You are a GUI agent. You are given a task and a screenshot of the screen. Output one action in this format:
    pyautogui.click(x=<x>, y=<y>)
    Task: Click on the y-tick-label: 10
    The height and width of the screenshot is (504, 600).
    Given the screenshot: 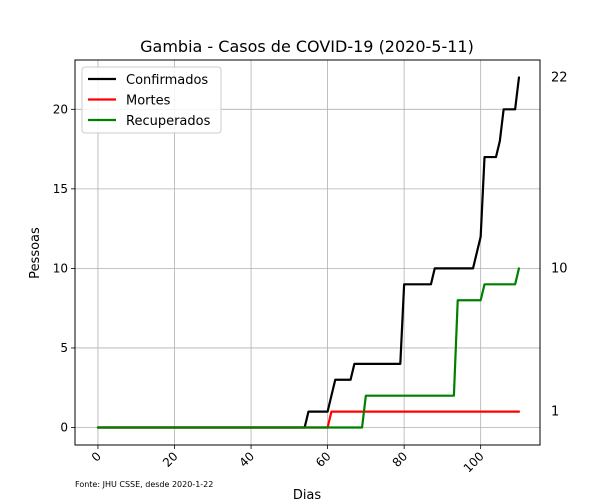 What is the action you would take?
    pyautogui.click(x=60, y=268)
    